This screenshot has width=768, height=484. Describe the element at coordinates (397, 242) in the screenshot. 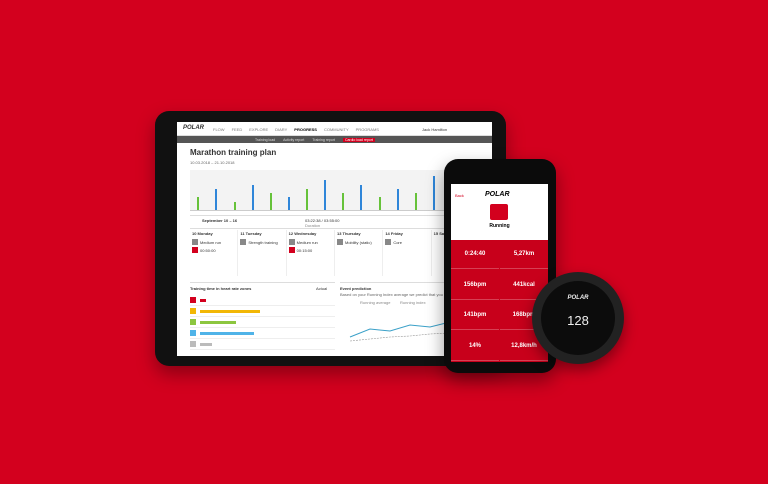

I see `workout-text: Core` at that location.